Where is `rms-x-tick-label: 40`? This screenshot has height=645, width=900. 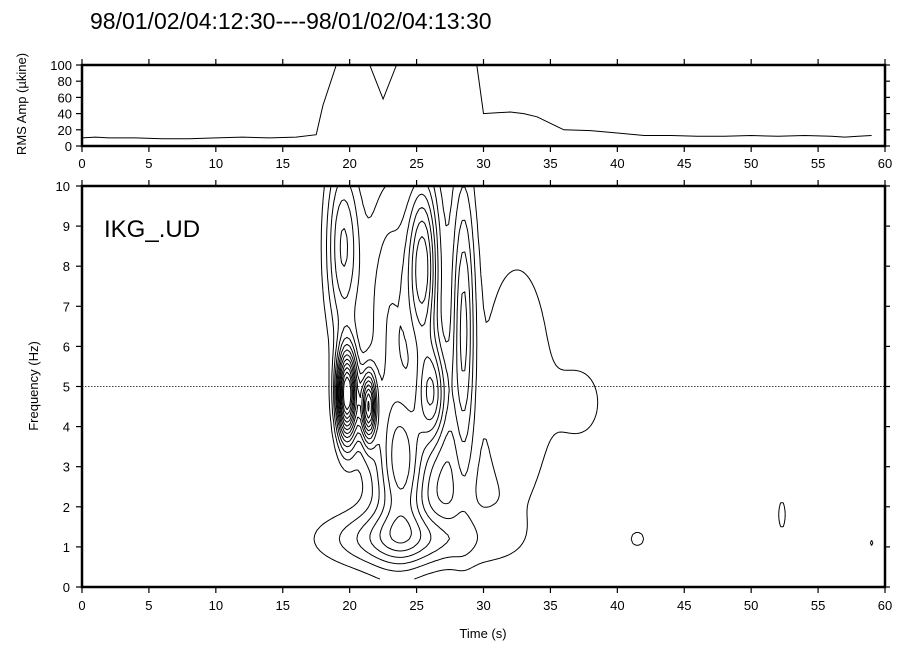
rms-x-tick-label: 40 is located at coordinates (617, 163).